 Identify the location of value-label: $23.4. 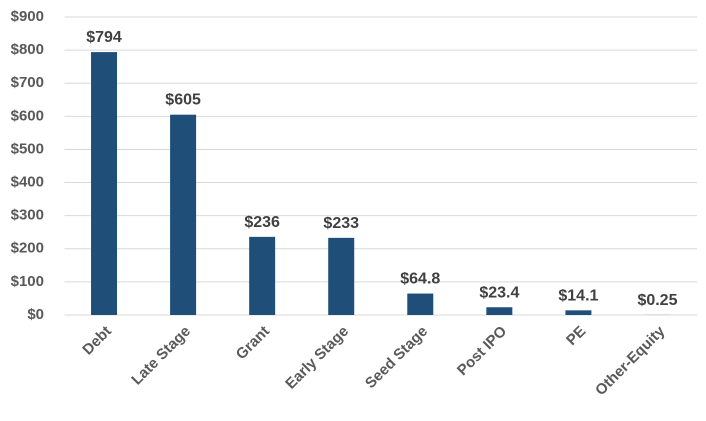
(499, 292).